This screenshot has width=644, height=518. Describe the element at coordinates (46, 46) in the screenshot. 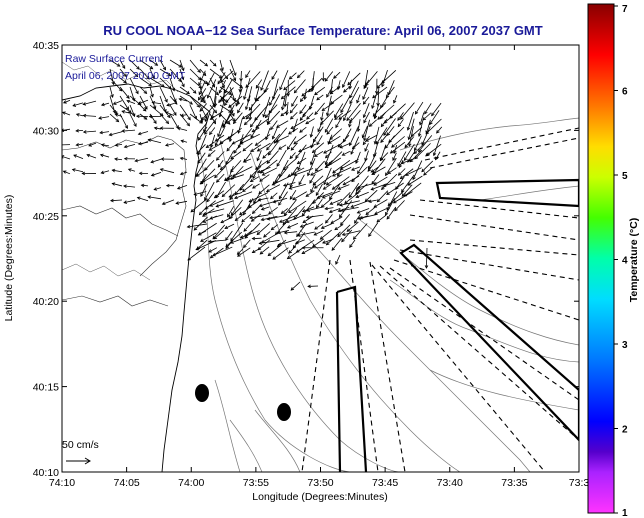

I see `y-tick-label: 40:35` at that location.